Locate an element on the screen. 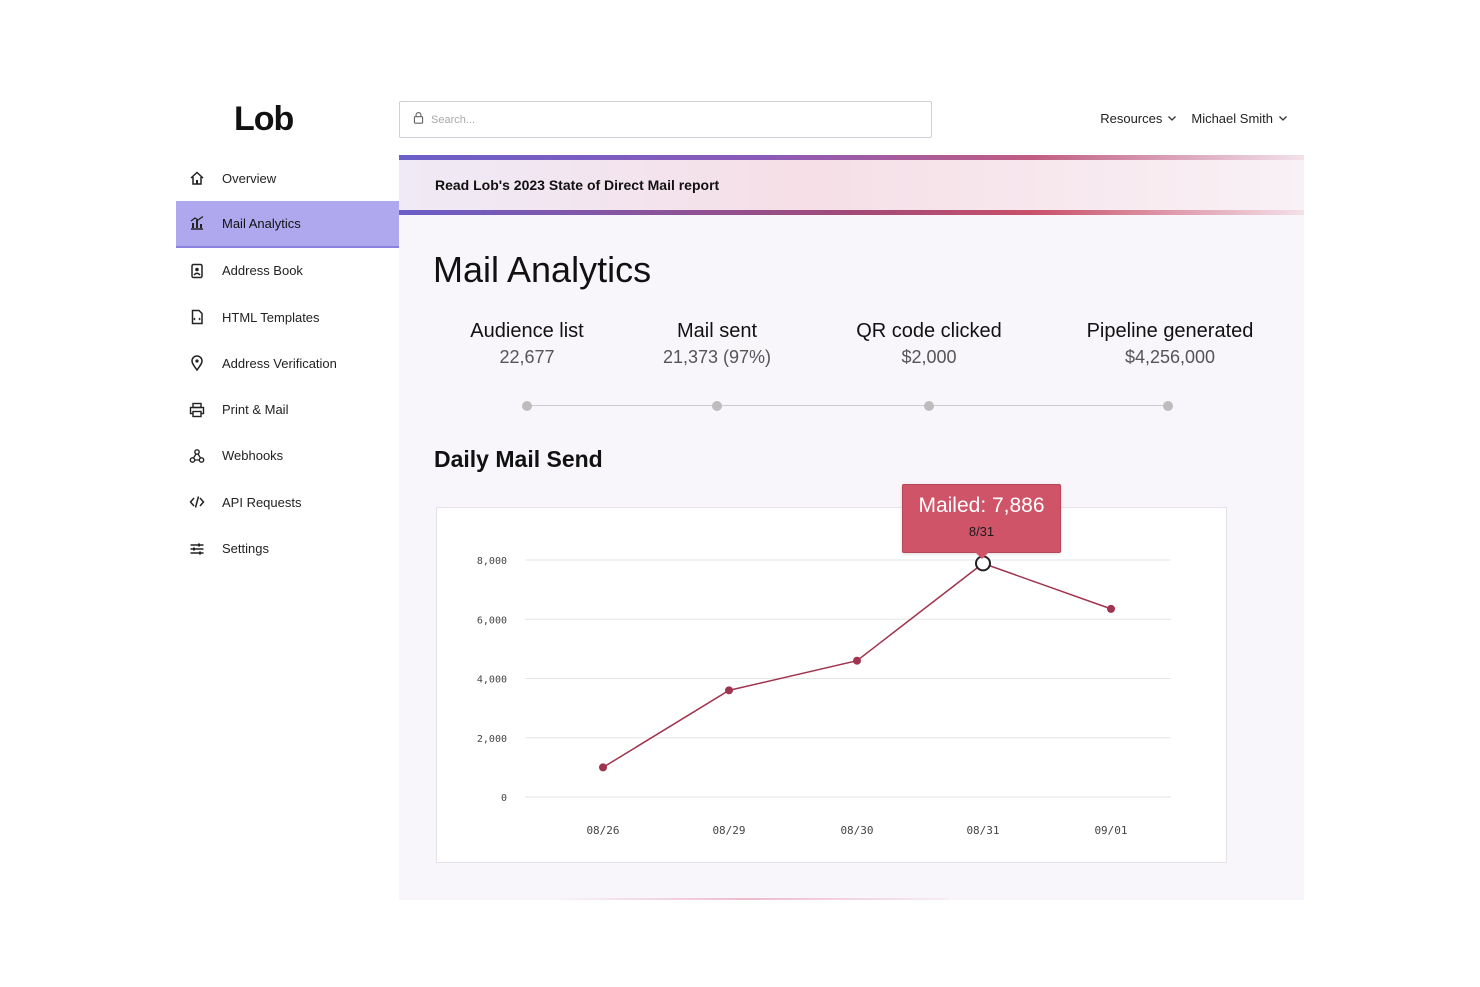  printer-icon is located at coordinates (197, 410).